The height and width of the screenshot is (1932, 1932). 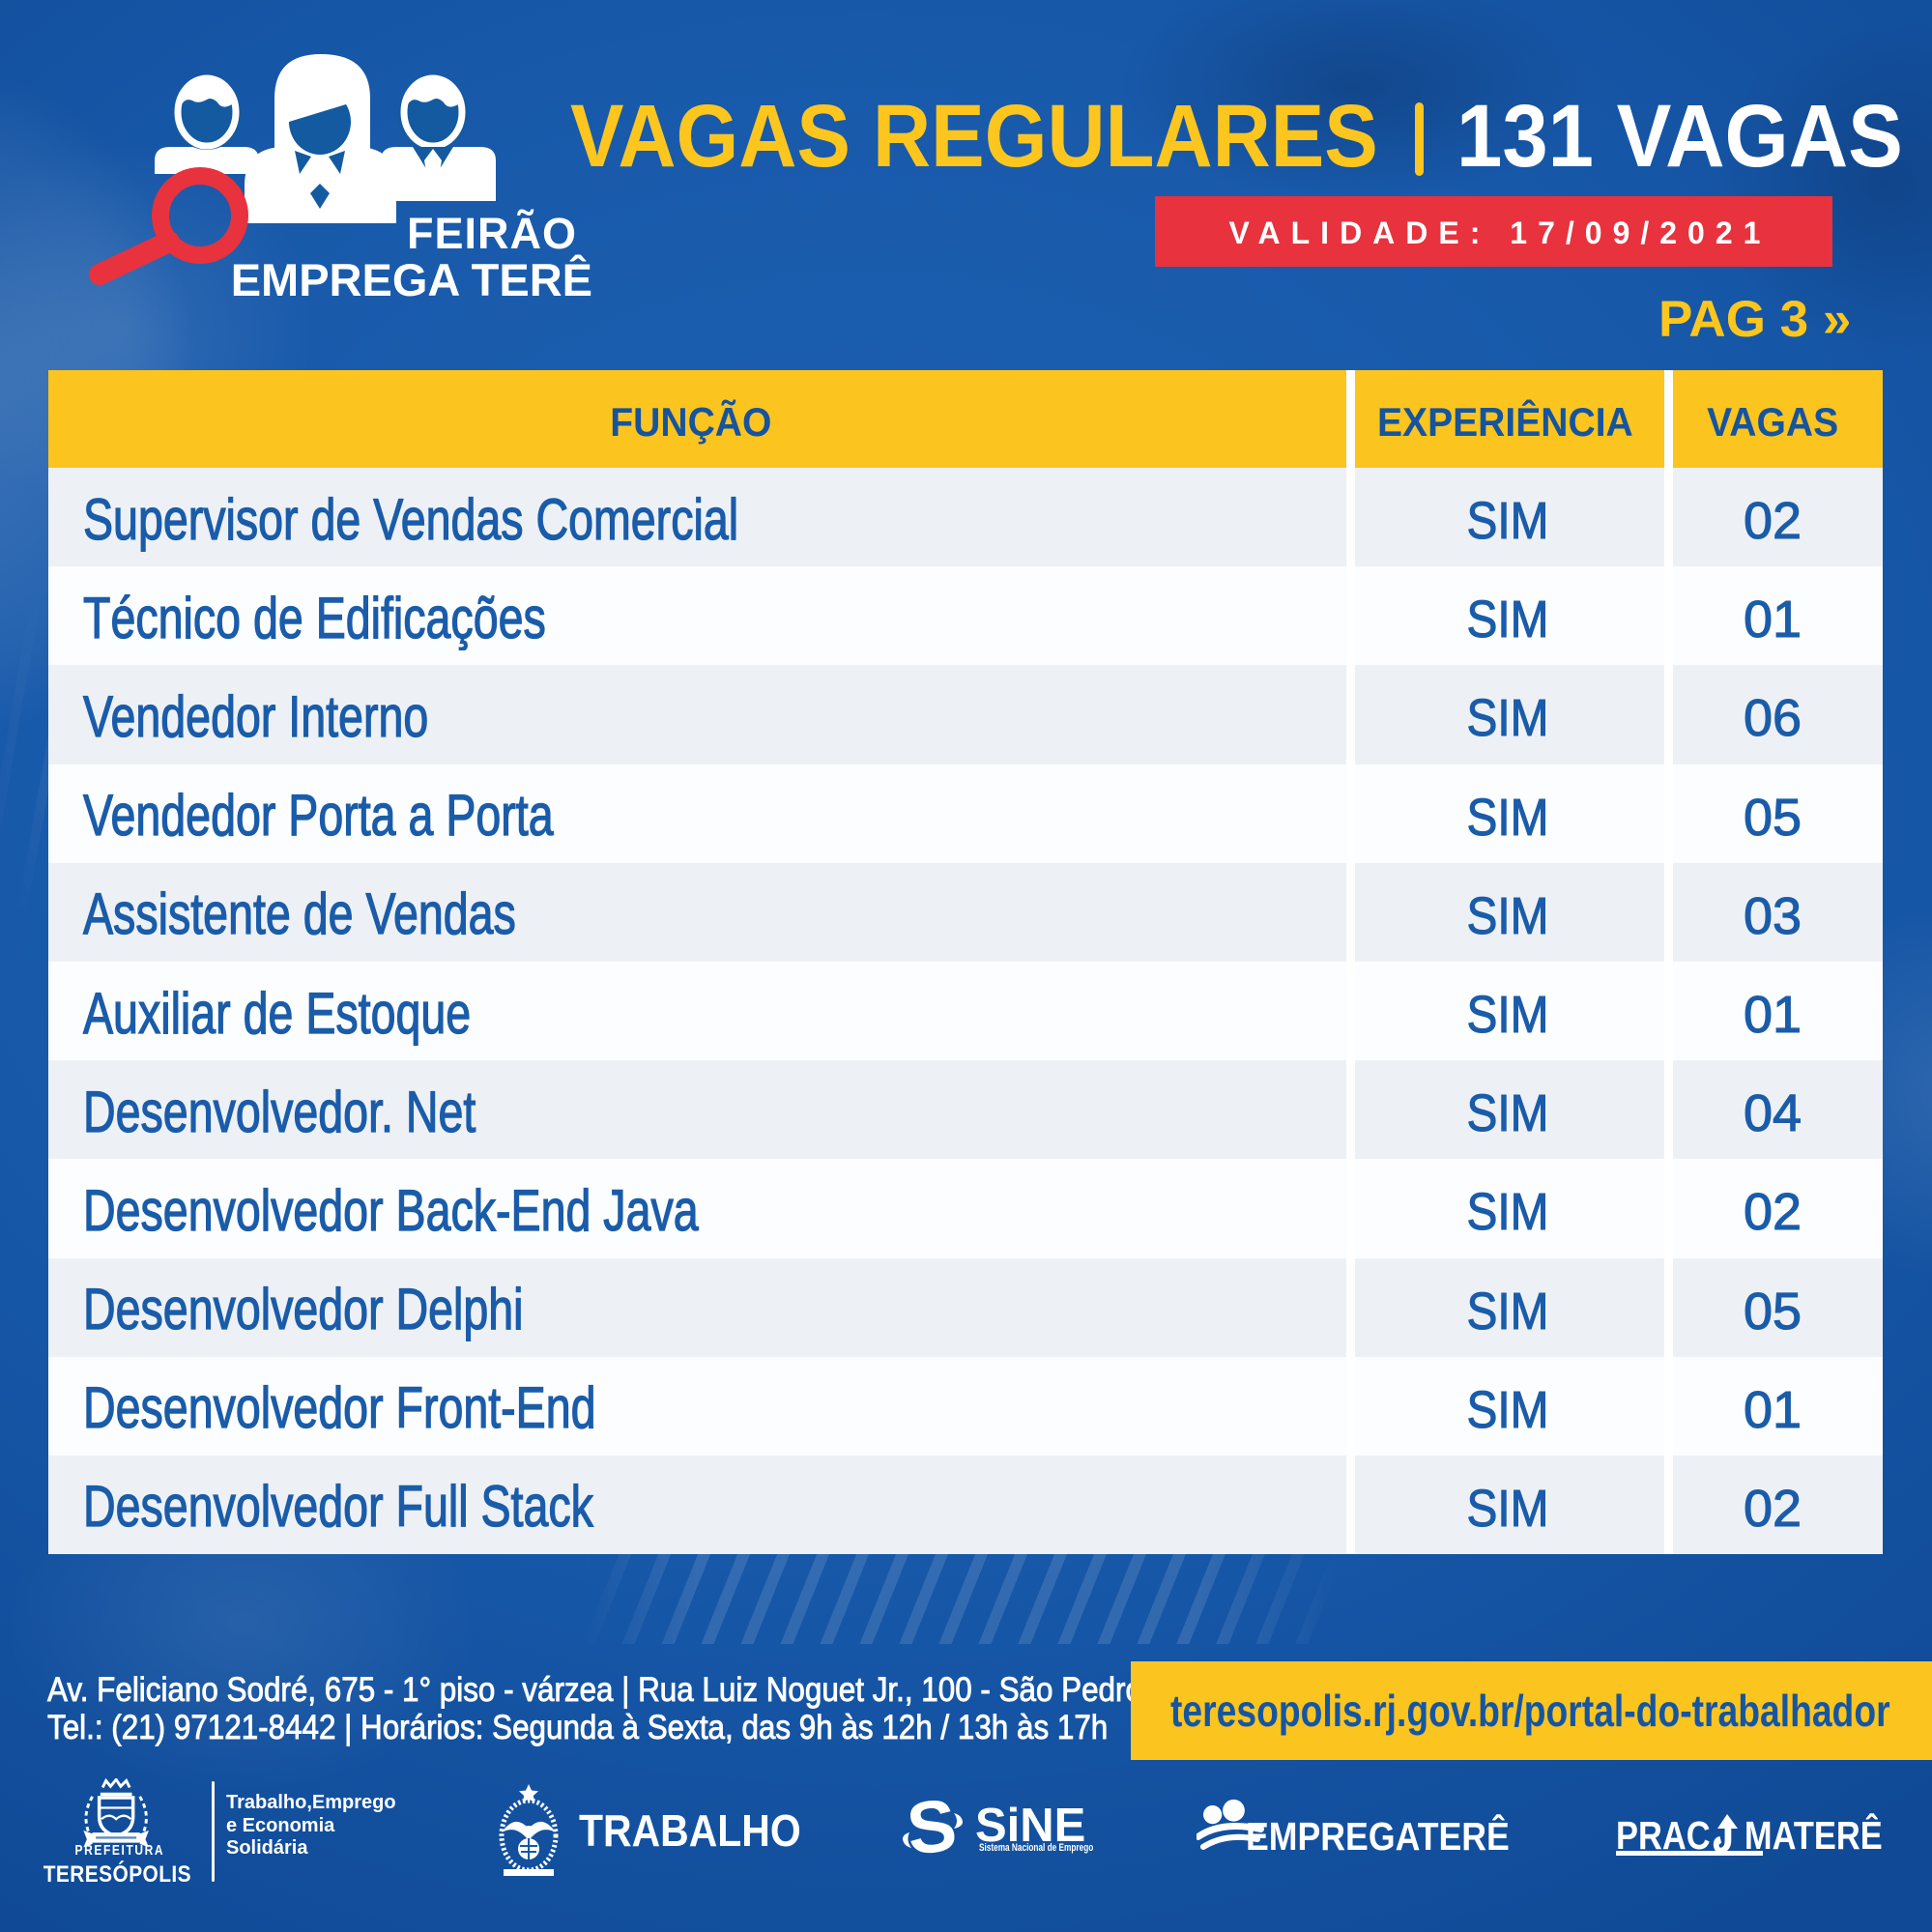 What do you see at coordinates (492, 233) in the screenshot?
I see `svg-text: FEIRÃO` at bounding box center [492, 233].